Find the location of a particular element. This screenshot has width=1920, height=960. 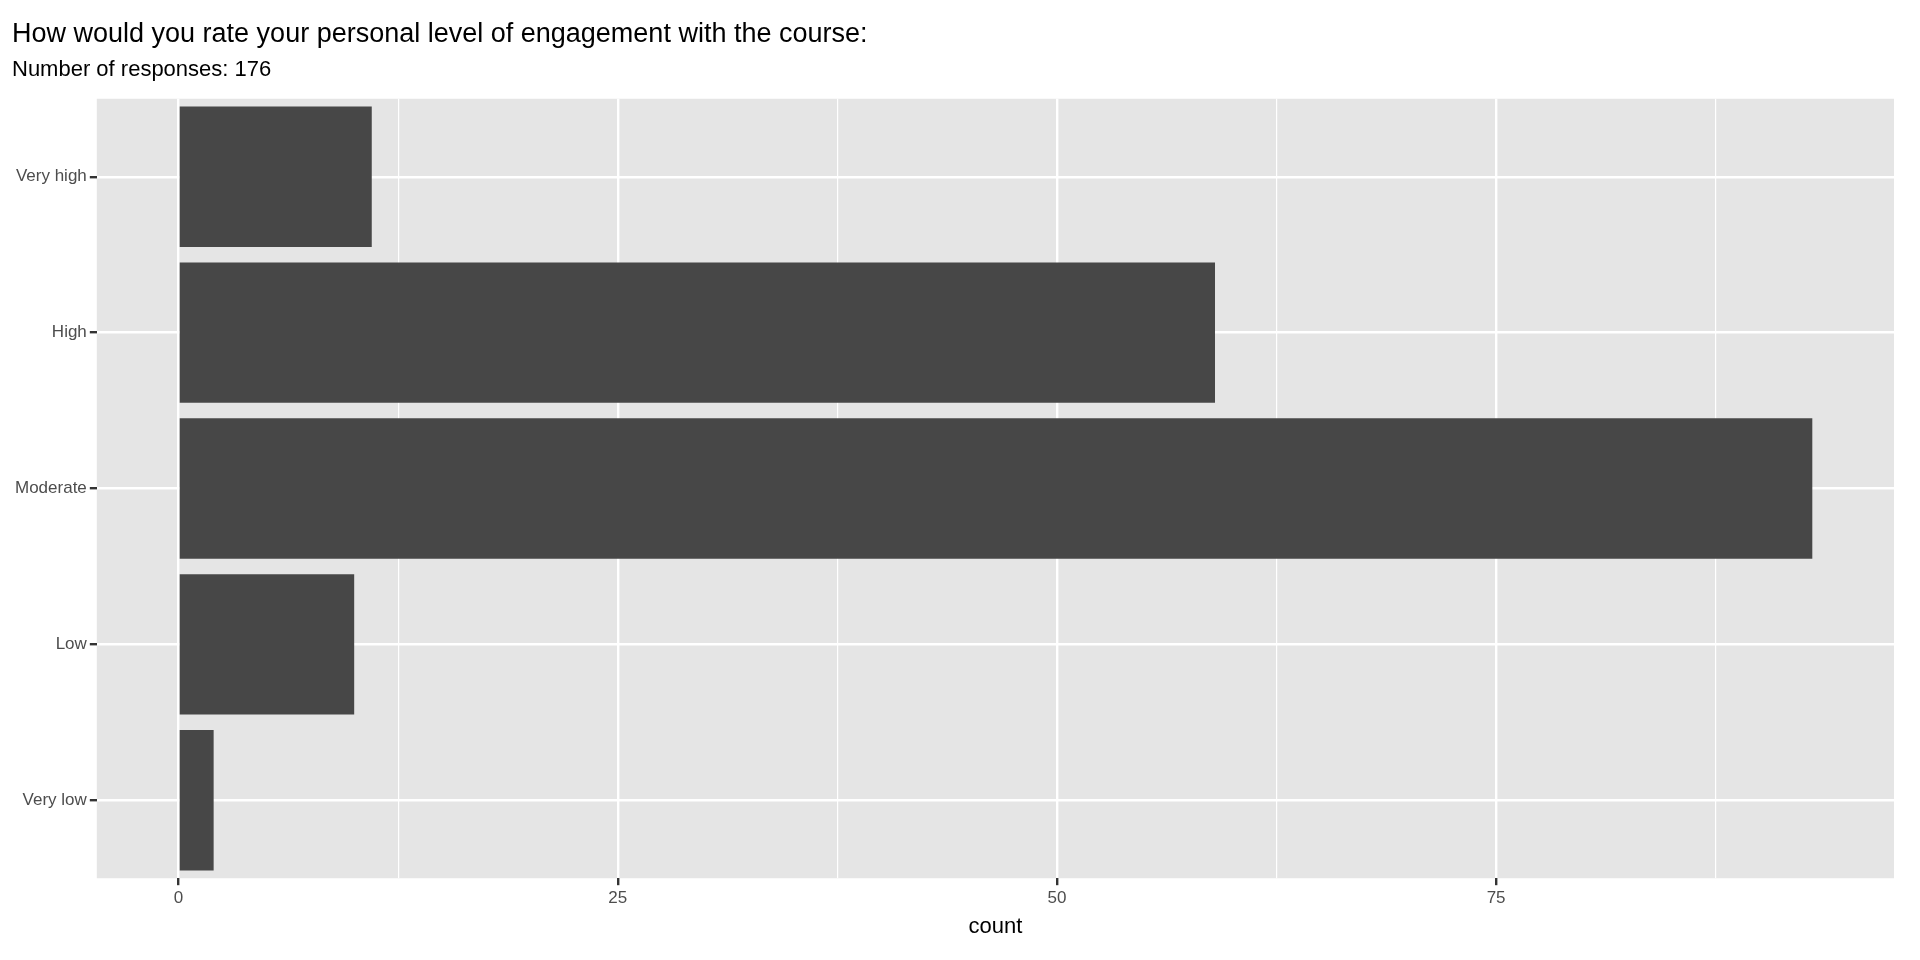

chart-subtitle: Number of responses: 176 is located at coordinates (142, 68).